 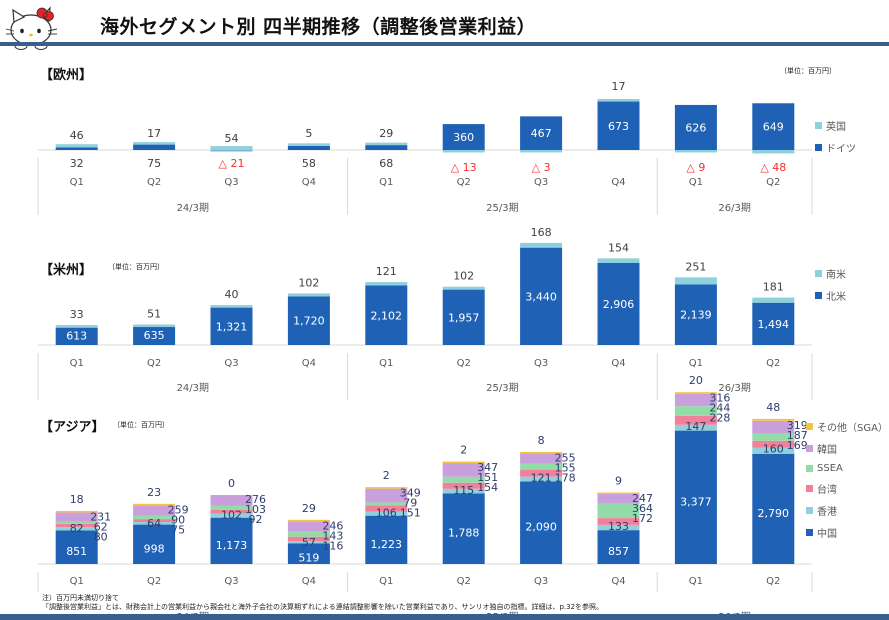 What do you see at coordinates (618, 126) in the screenshot?
I see `data-label-germany: 673` at bounding box center [618, 126].